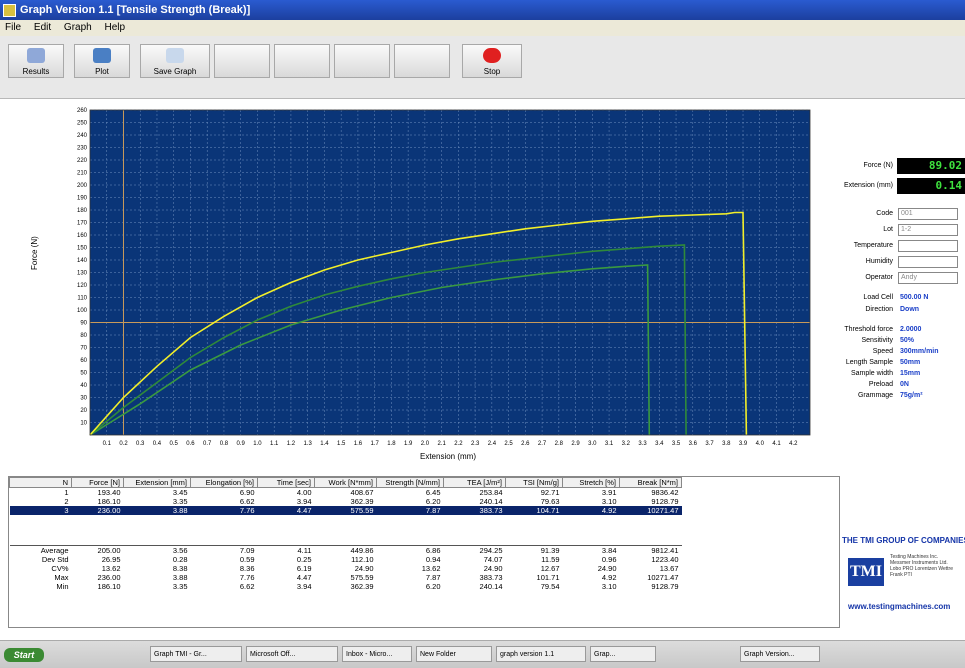 This screenshot has height=668, width=965. What do you see at coordinates (102, 61) in the screenshot?
I see `plot-button: Plot` at bounding box center [102, 61].